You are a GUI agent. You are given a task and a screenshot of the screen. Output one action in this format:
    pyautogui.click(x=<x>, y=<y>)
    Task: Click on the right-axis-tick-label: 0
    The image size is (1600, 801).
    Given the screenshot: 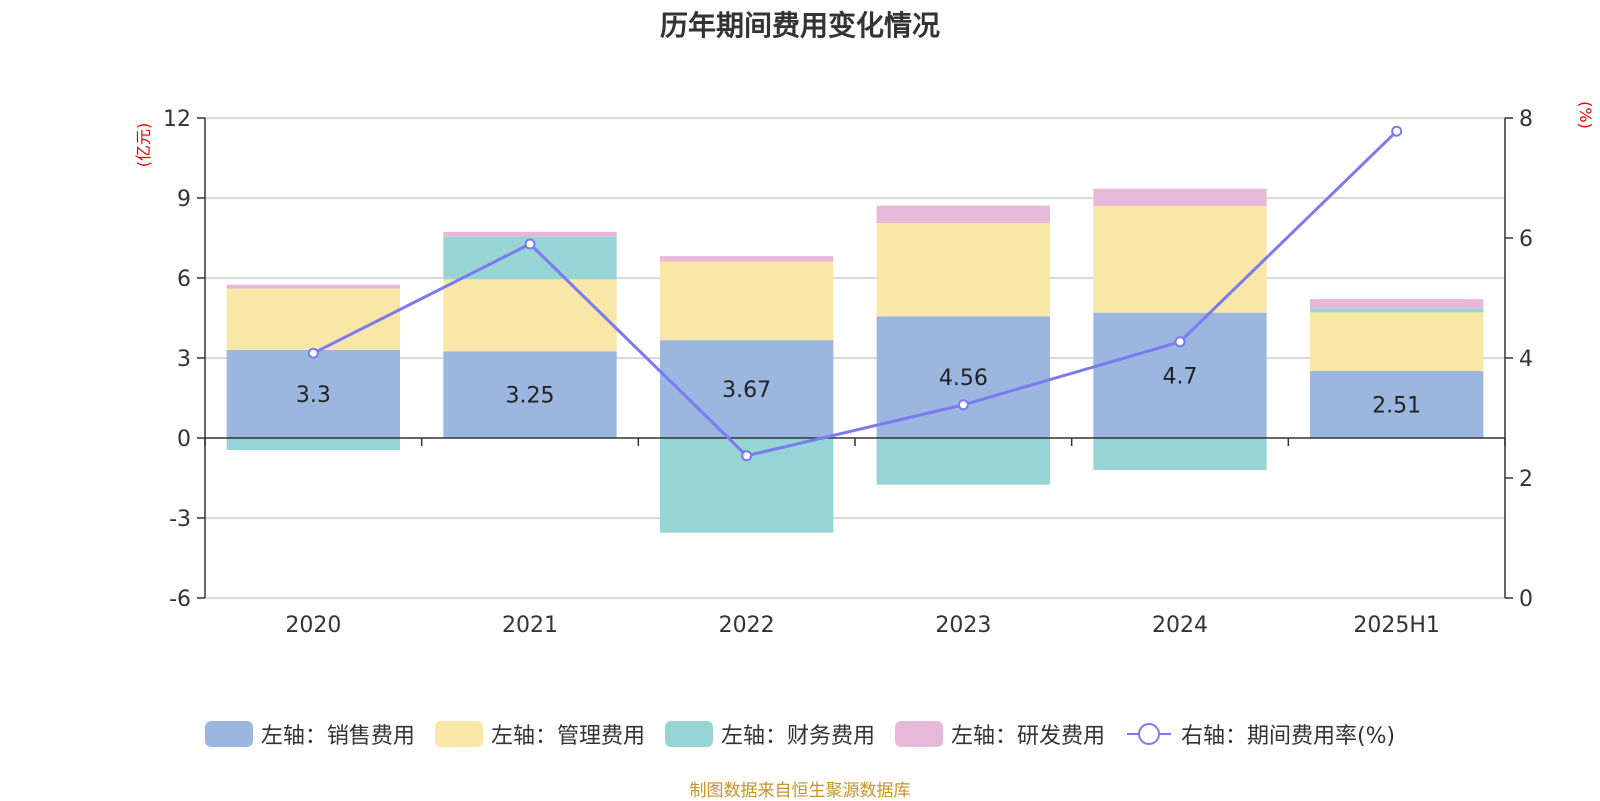 What is the action you would take?
    pyautogui.click(x=1526, y=599)
    